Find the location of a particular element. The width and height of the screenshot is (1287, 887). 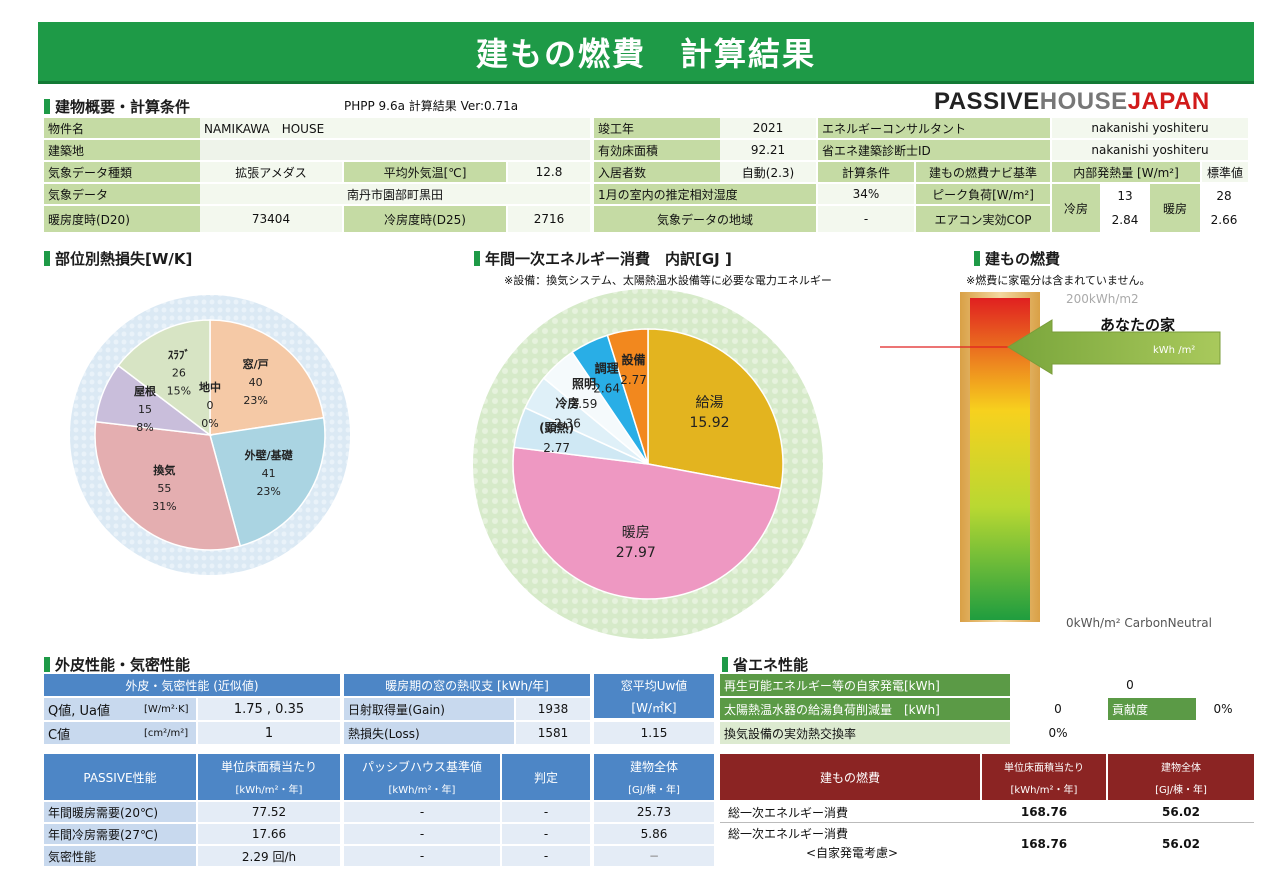

passive-header-2-unit: [kWh/m²・年] is located at coordinates (269, 788).